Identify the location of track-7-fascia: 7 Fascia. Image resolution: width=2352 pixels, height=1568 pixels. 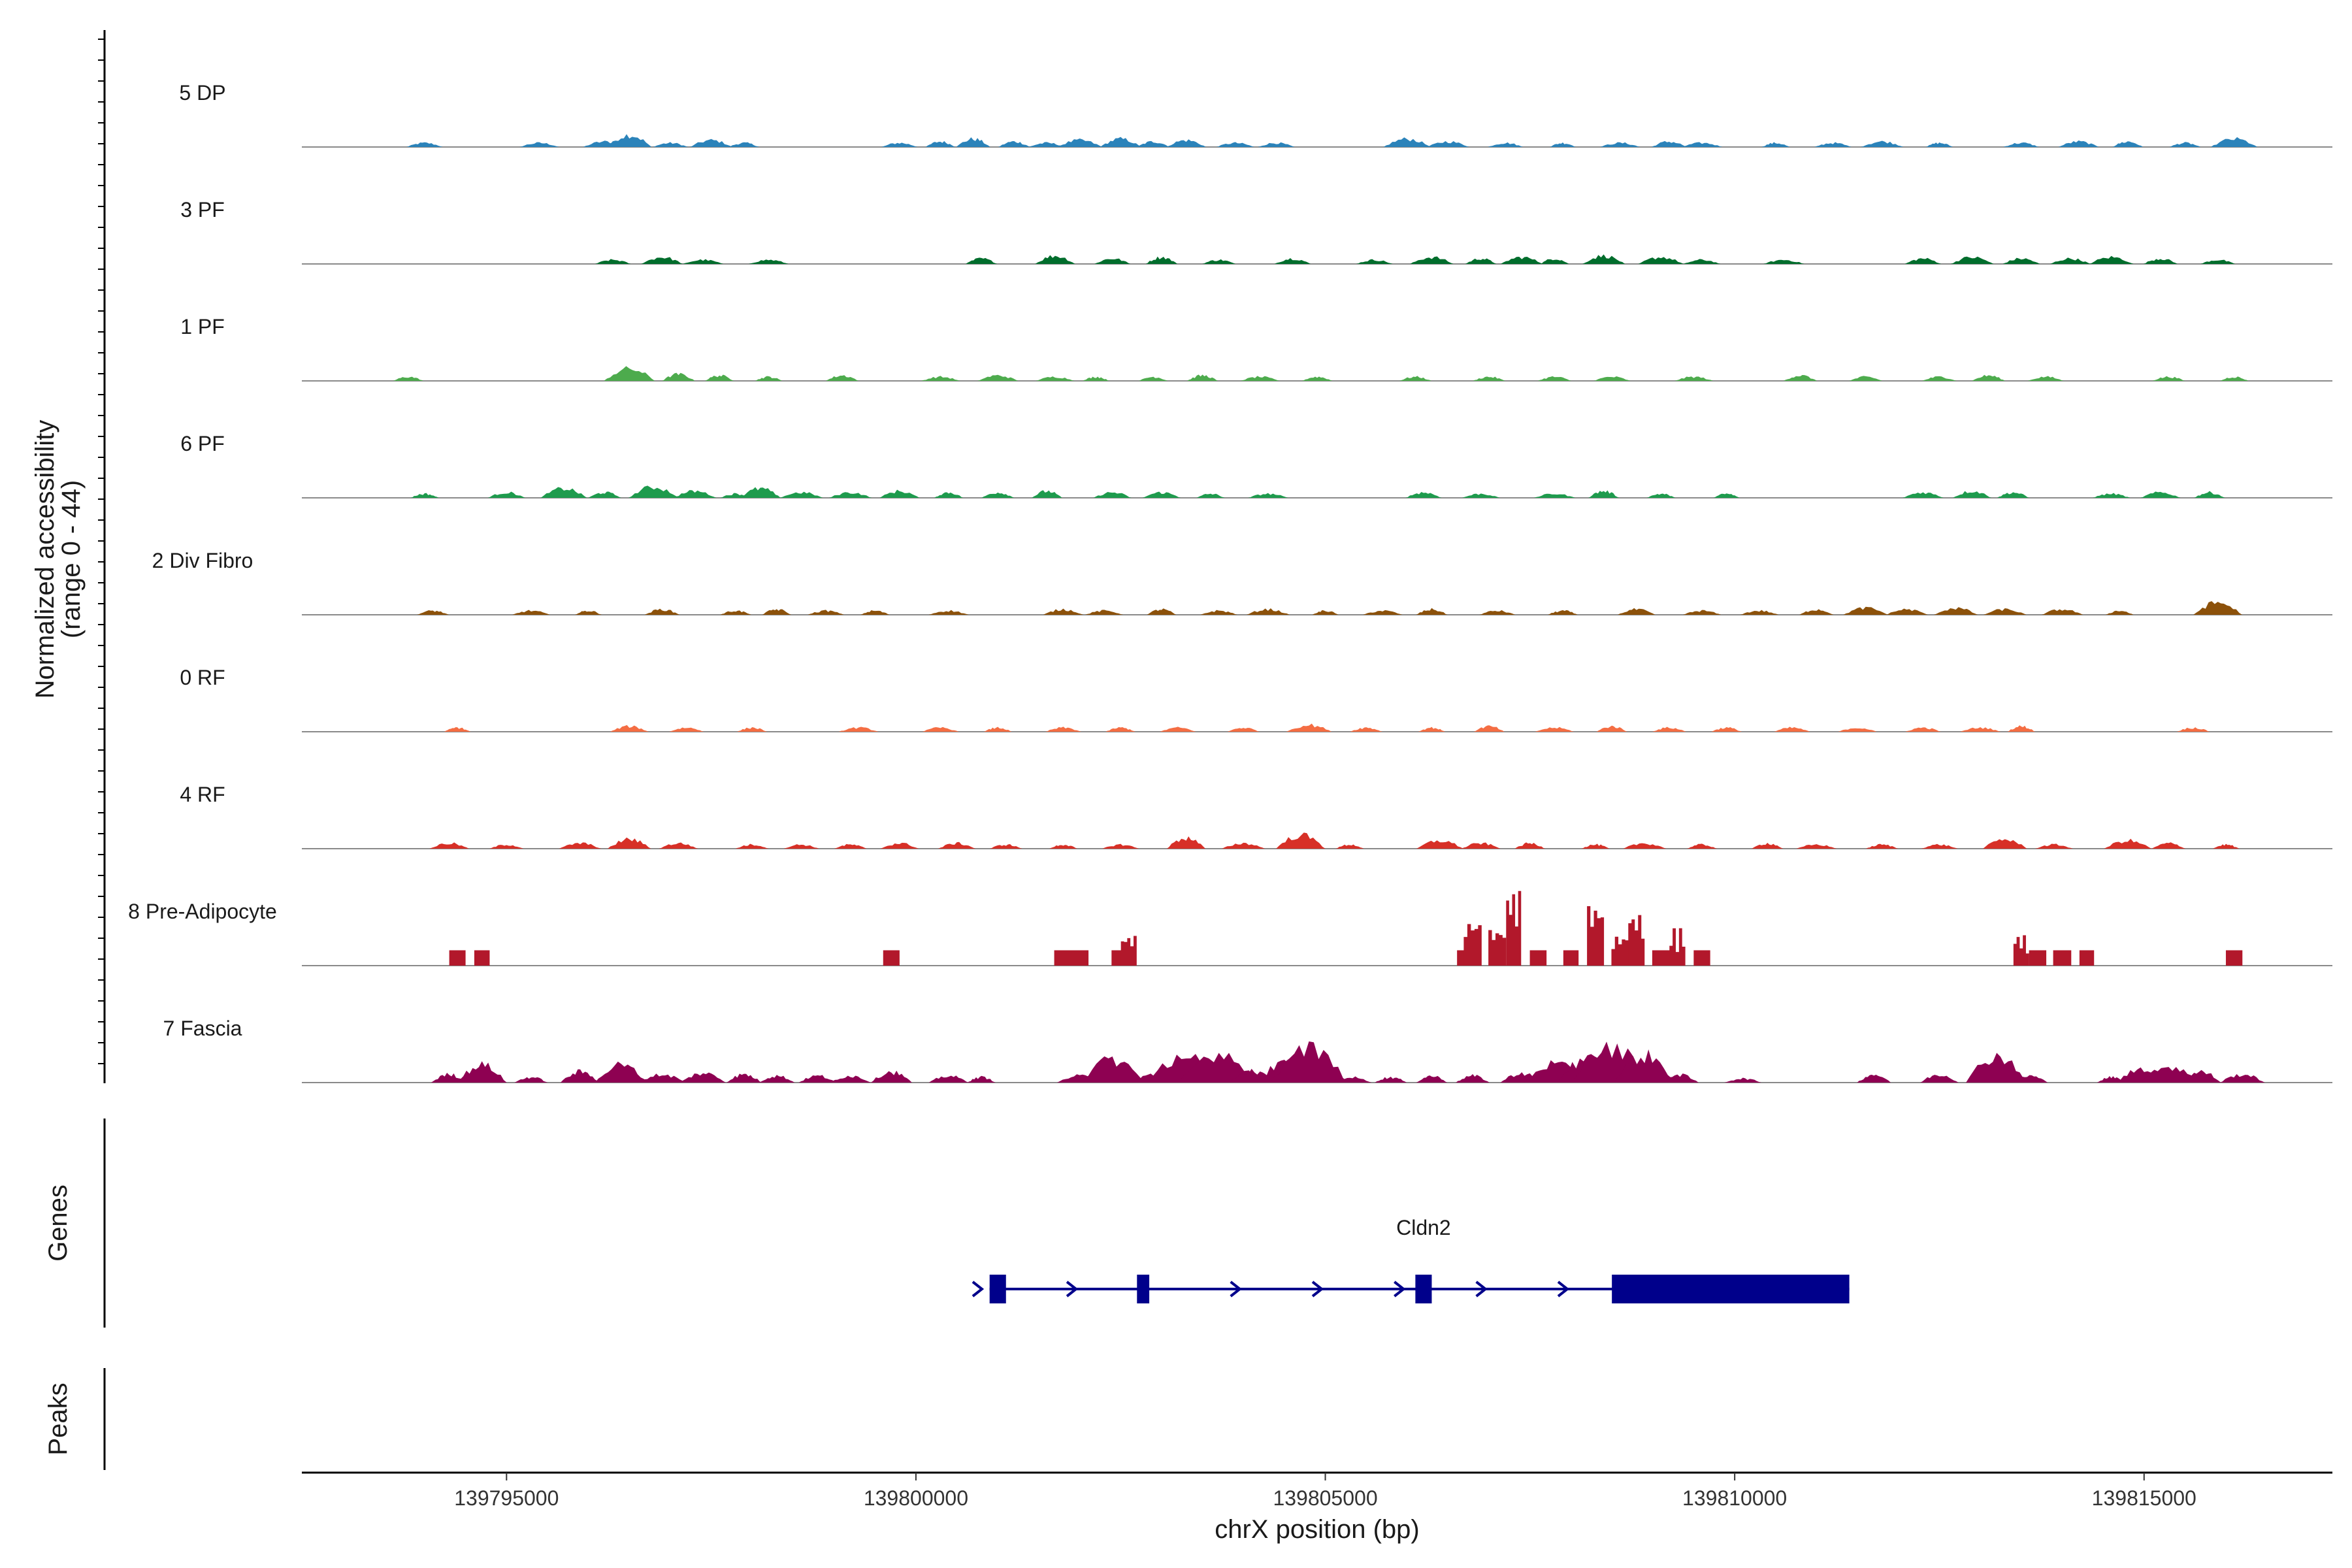
(1247, 1050).